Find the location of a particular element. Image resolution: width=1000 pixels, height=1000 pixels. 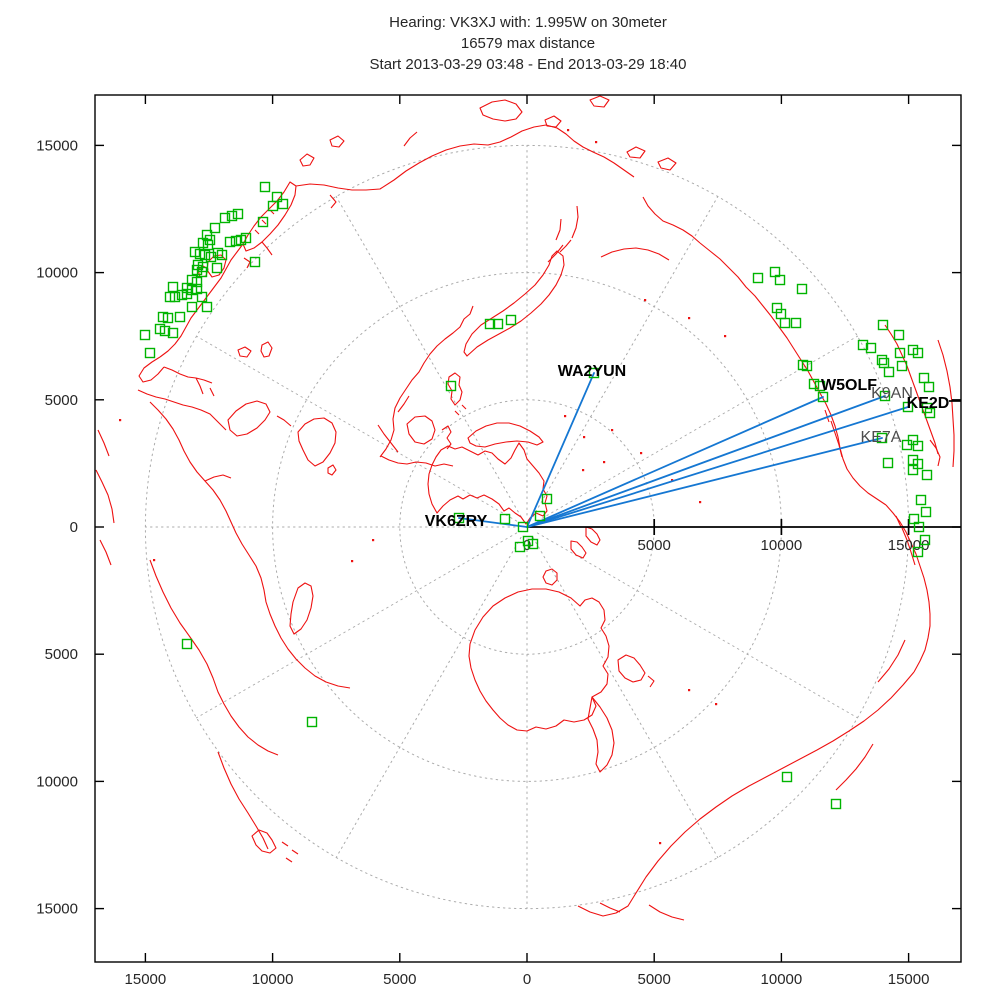

grid-radial-330deg is located at coordinates (697, 428).